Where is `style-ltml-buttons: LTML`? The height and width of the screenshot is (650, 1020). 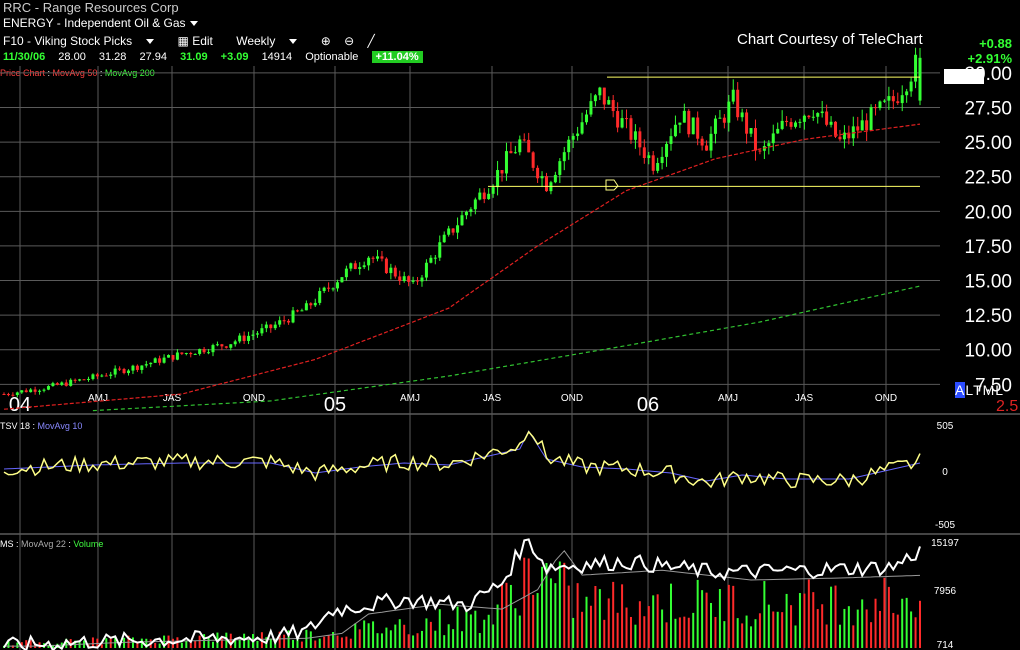
style-ltml-buttons: LTML is located at coordinates (985, 390).